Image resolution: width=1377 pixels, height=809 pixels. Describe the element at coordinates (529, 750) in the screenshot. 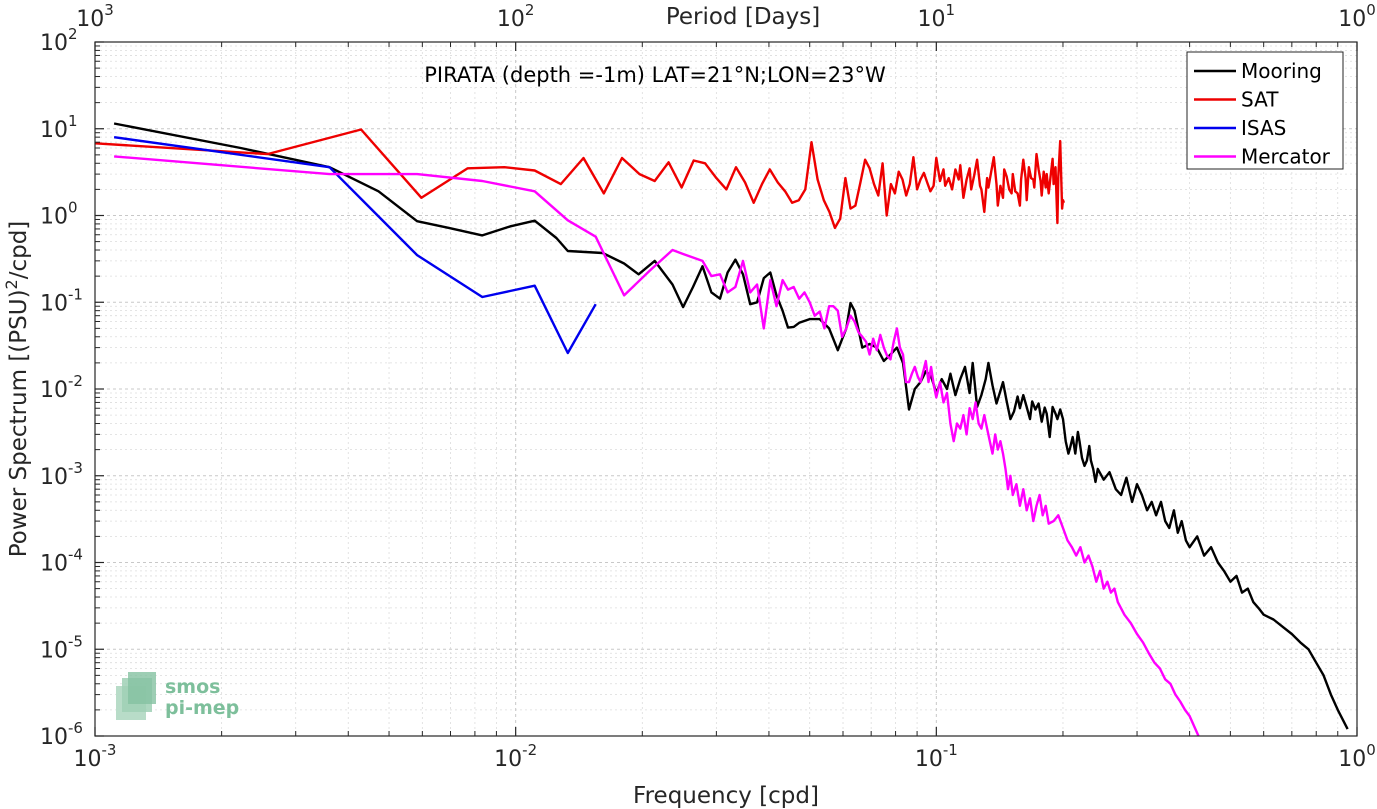

I see `x-tick-exp: -2` at that location.